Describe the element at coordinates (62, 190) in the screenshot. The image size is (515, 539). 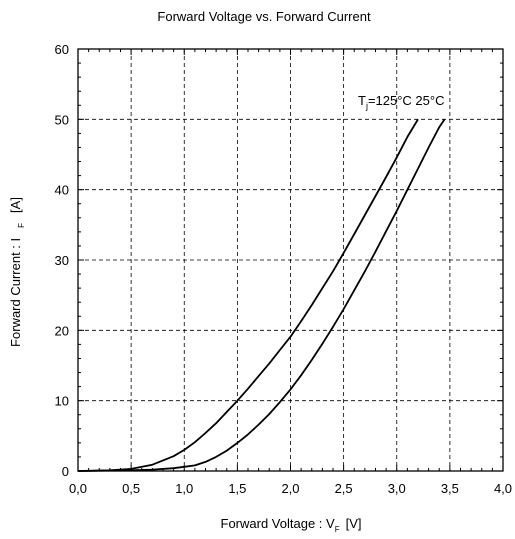
I see `y-tick-label: 40` at that location.